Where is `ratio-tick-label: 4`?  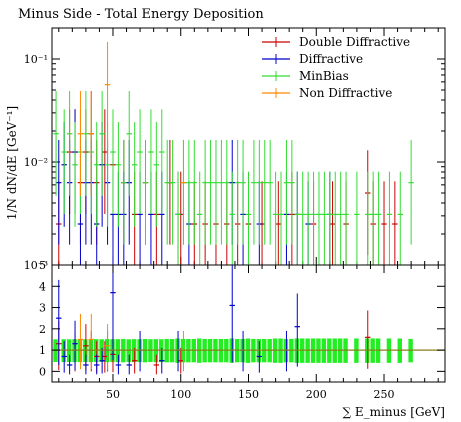 ratio-tick-label: 4 is located at coordinates (42, 286).